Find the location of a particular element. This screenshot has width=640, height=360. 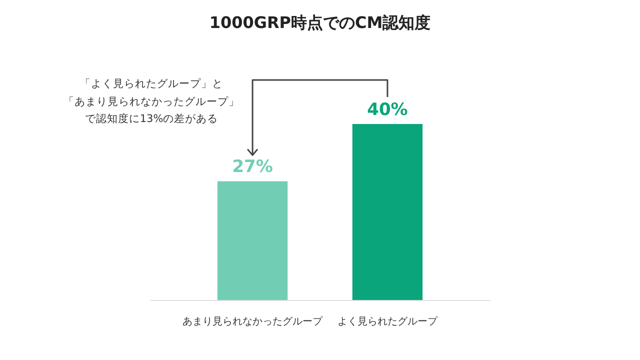

data-label: 40% is located at coordinates (387, 110).